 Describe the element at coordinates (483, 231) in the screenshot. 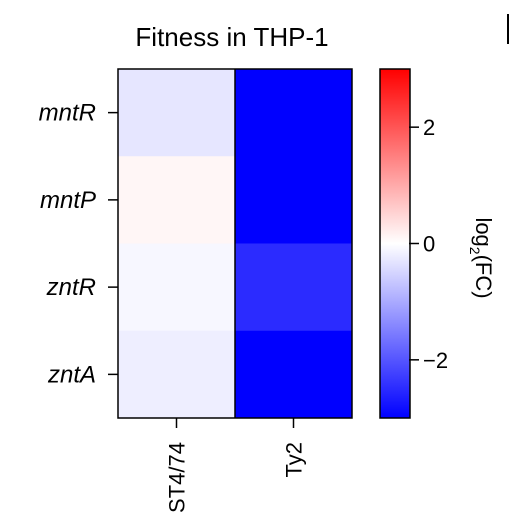

I see `colorbar-label-main: log` at that location.